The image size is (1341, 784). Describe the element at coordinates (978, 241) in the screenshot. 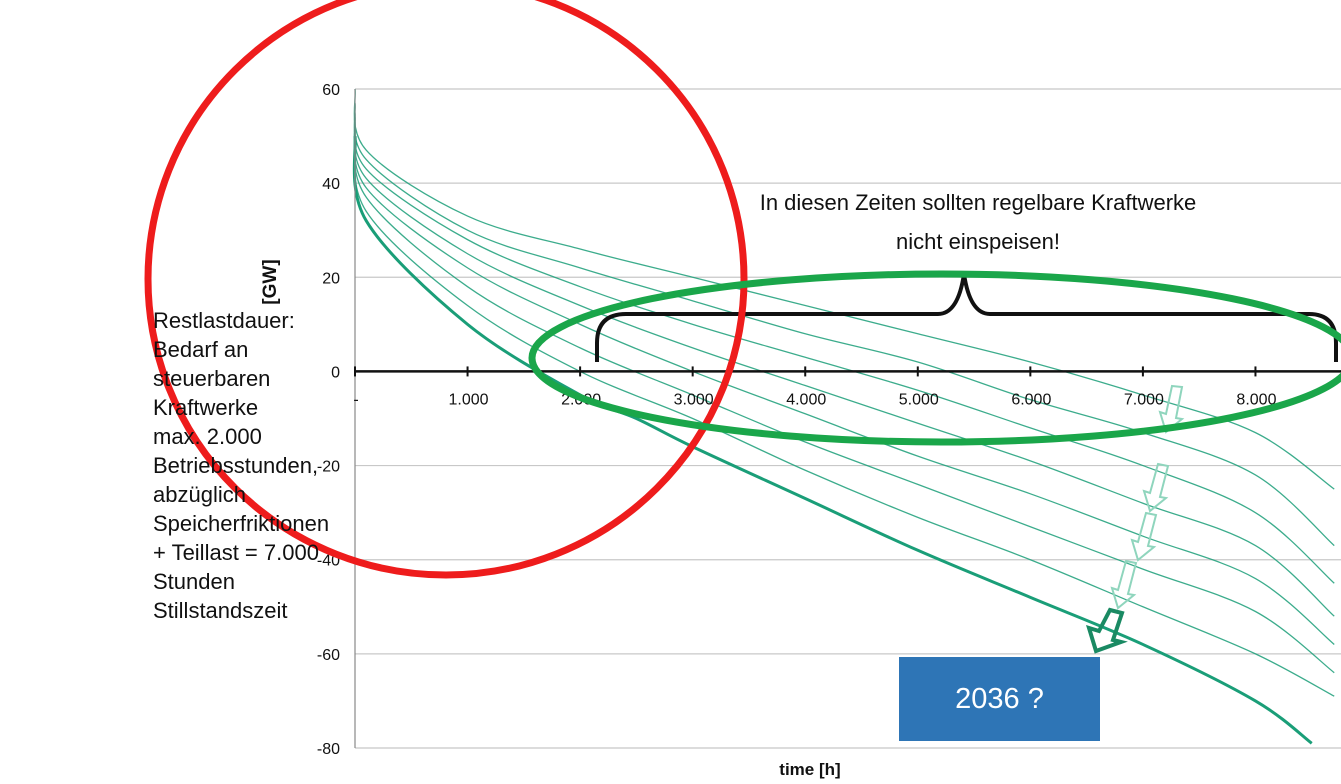

I see `brace-text-line-2: nicht einspeisen!` at that location.